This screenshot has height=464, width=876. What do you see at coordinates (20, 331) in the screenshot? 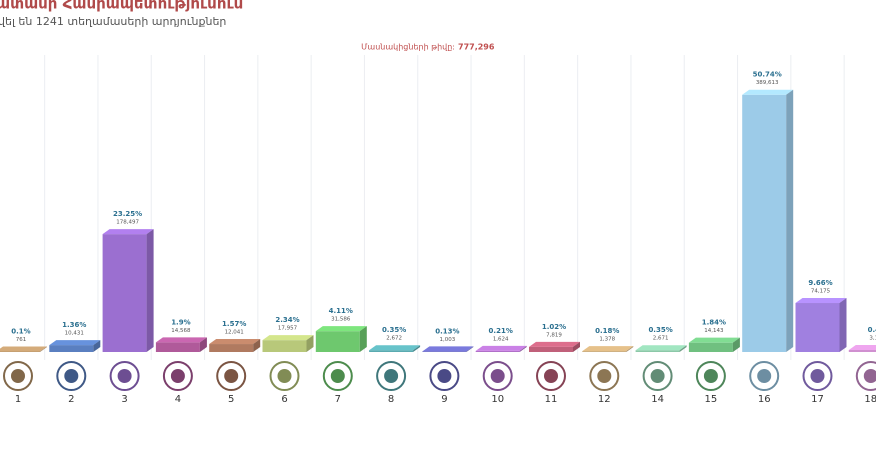
I see `percent-label: 0.1%` at bounding box center [20, 331].